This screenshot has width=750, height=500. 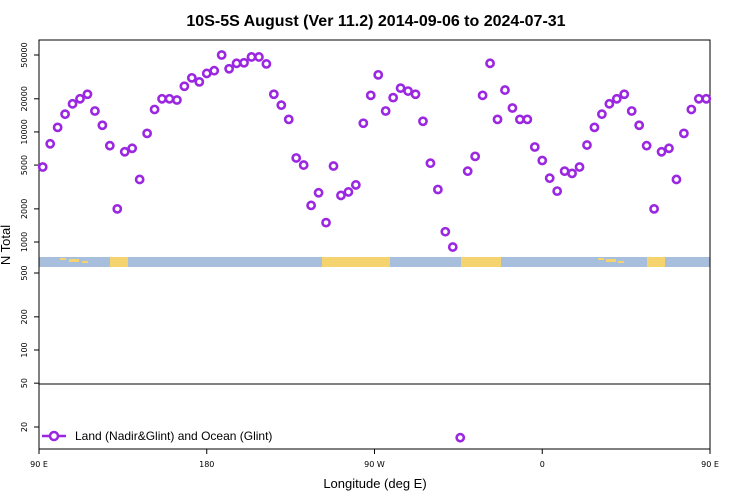 What do you see at coordinates (24, 242) in the screenshot?
I see `y-tick-label: 1000` at bounding box center [24, 242].